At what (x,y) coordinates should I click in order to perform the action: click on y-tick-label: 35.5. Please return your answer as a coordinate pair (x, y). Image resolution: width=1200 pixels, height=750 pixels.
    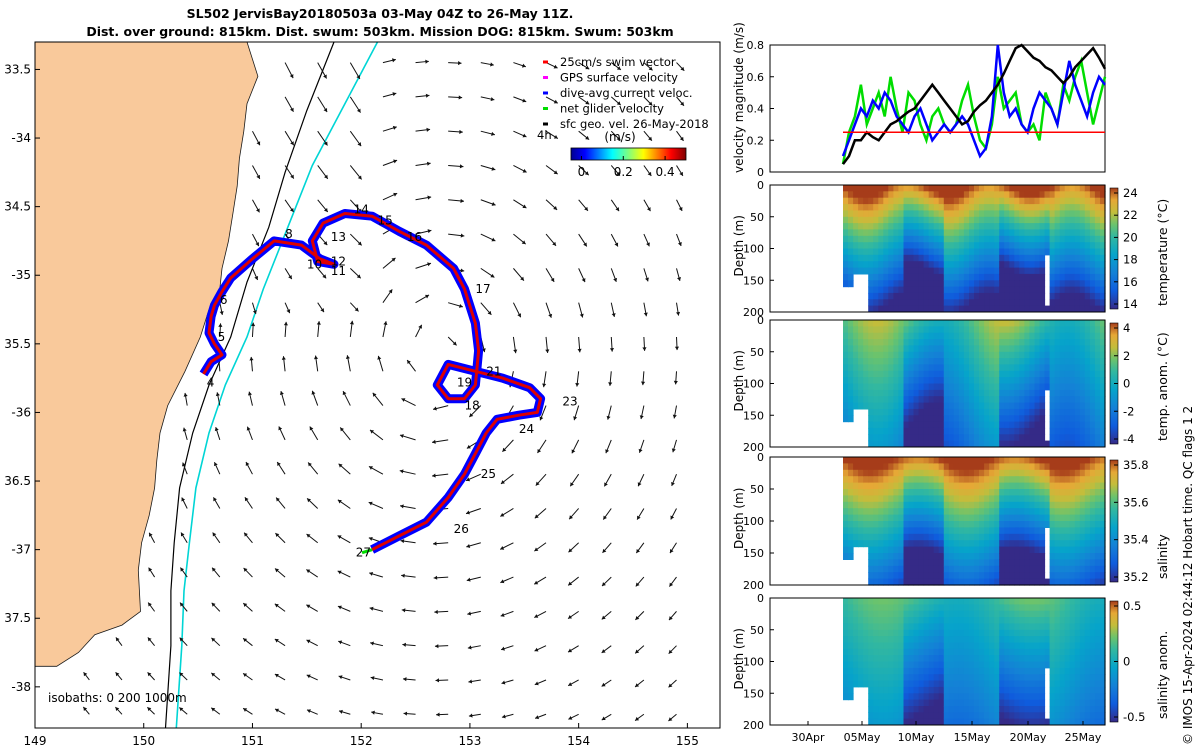
    Looking at the image, I should click on (17, 344).